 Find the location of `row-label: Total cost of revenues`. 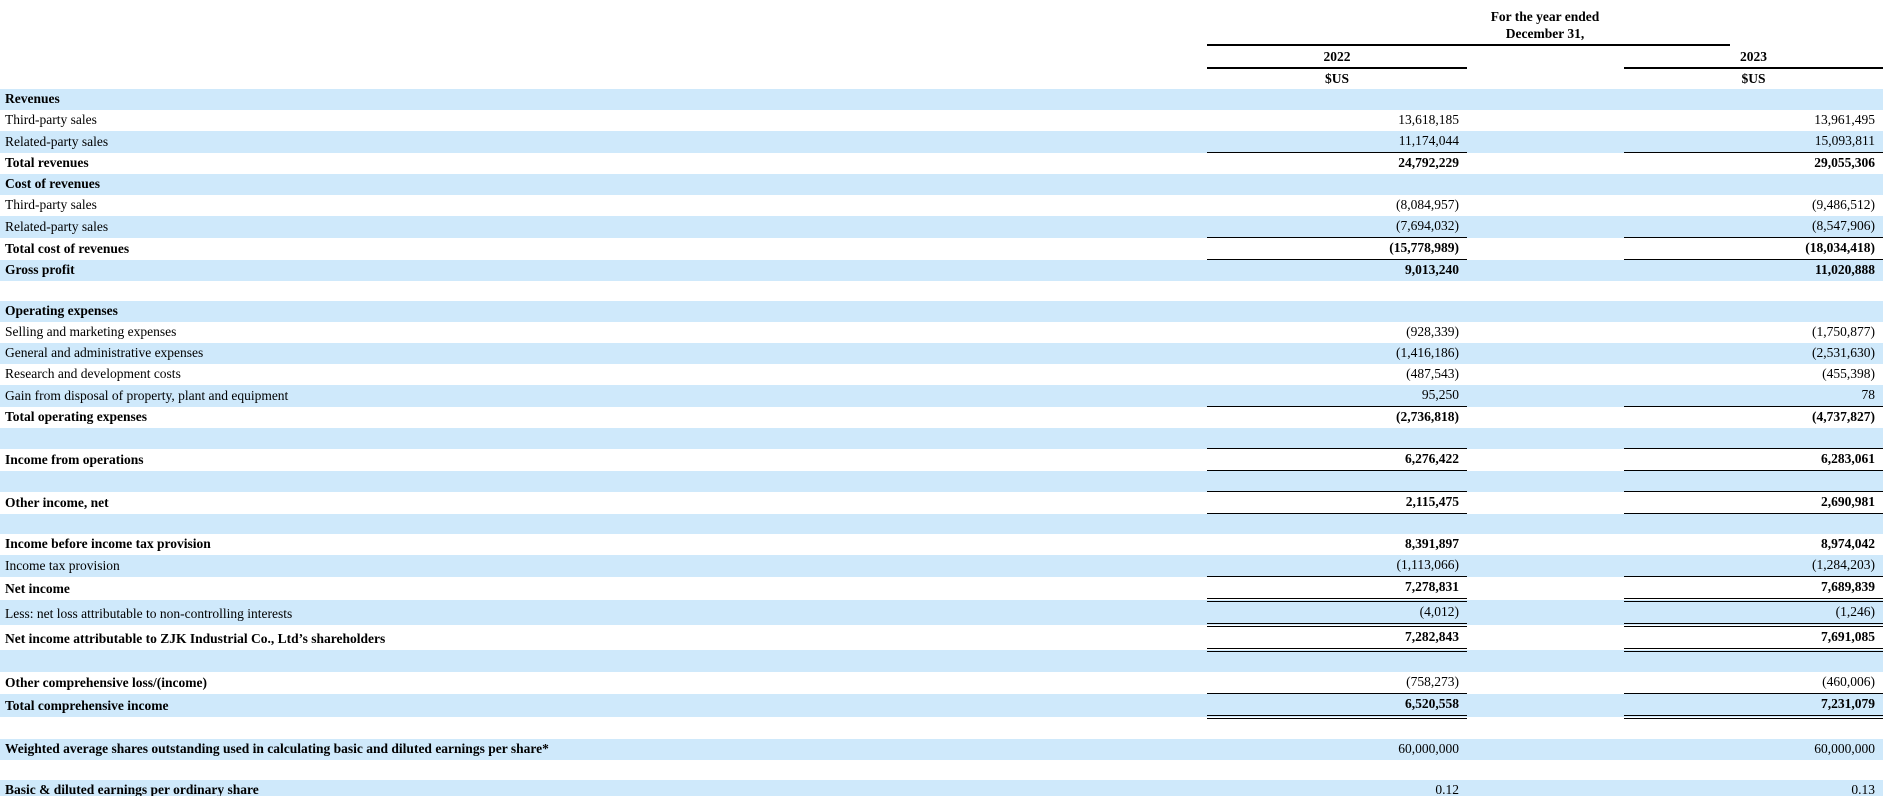

row-label: Total cost of revenues is located at coordinates (67, 248).